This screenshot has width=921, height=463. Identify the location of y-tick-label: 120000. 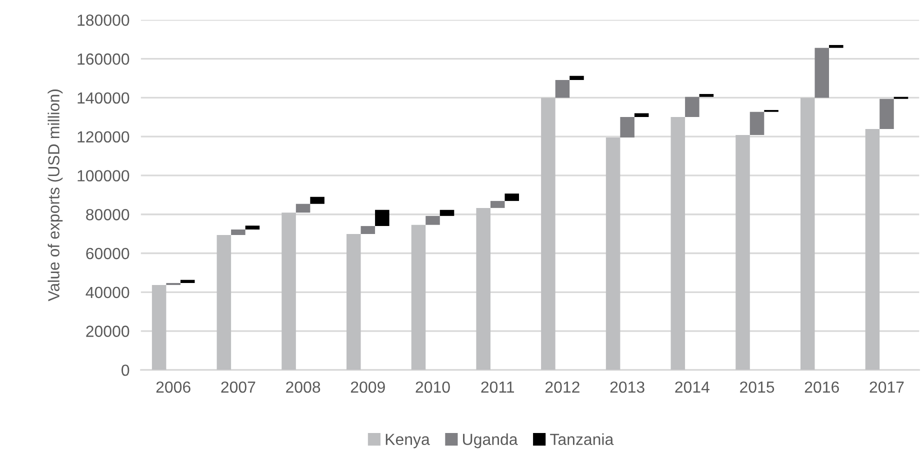
(104, 137).